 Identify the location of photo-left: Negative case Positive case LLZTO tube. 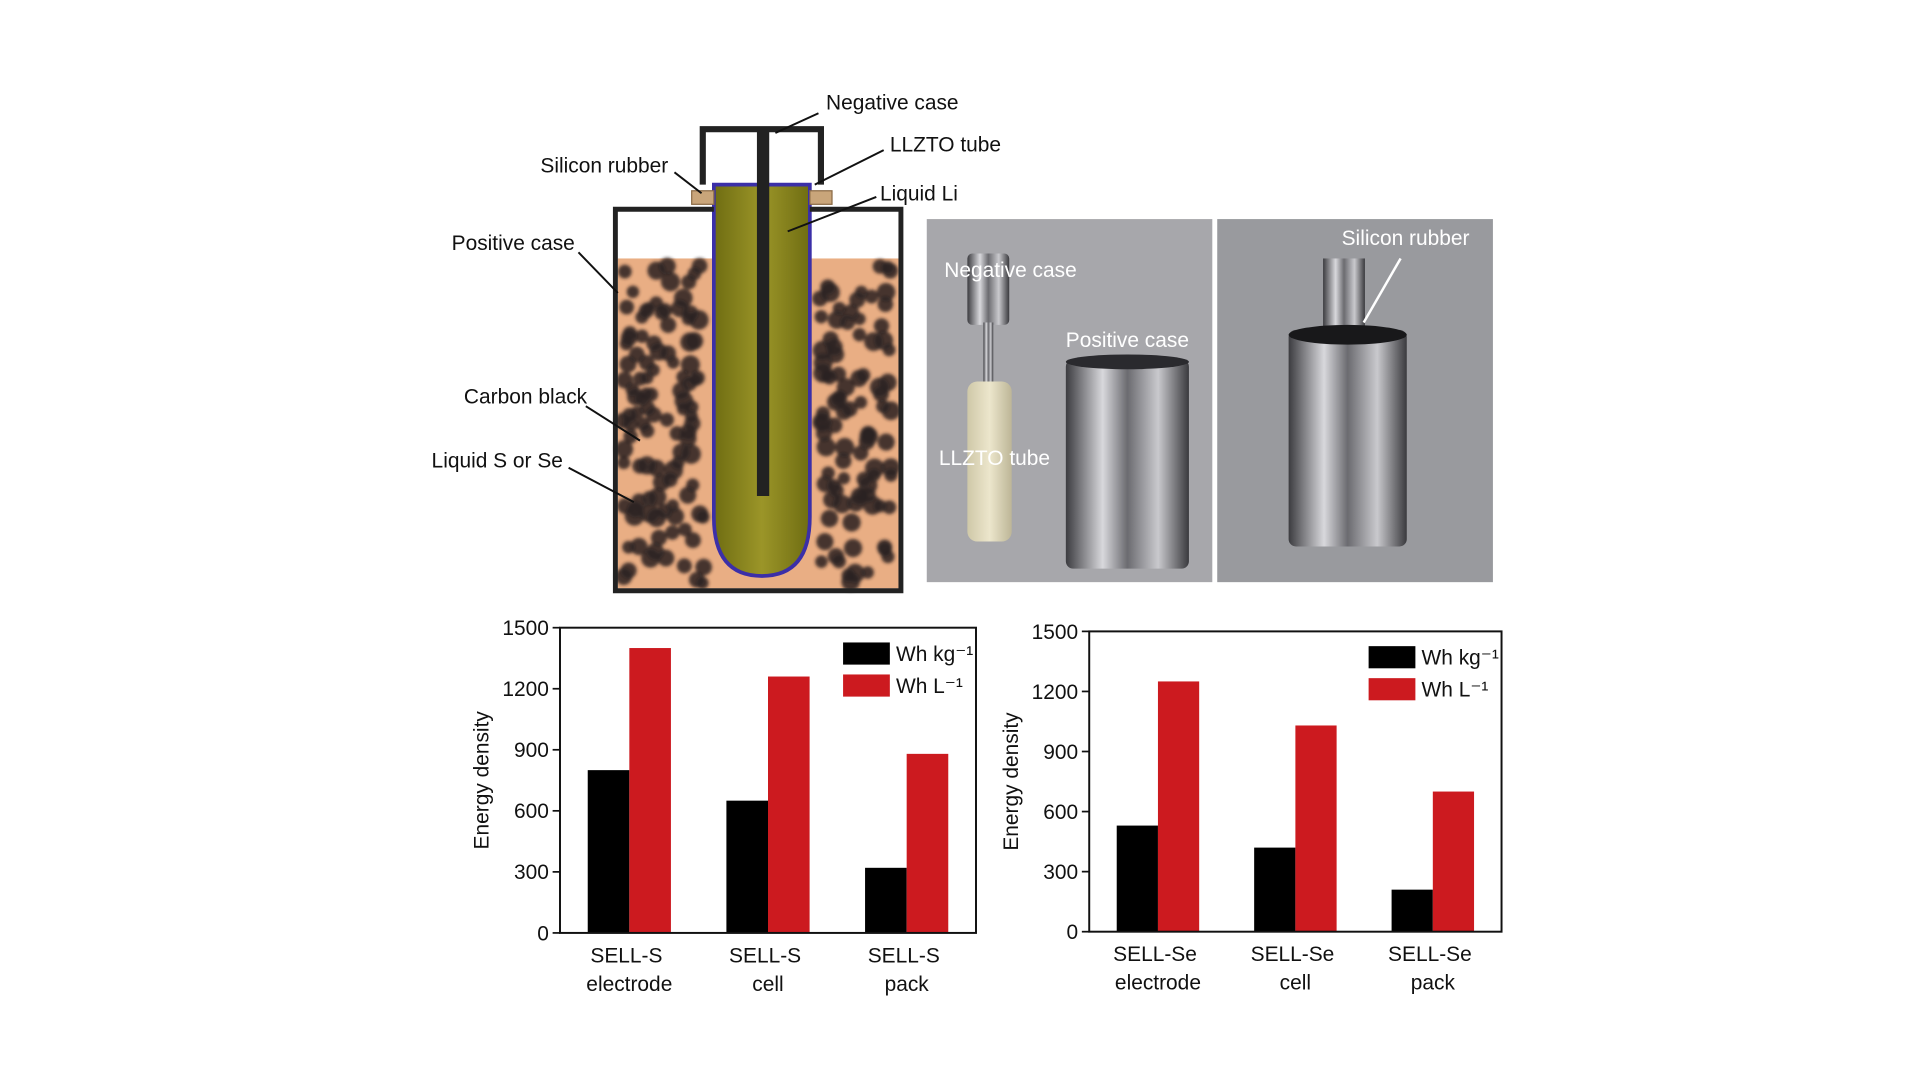
(1069, 401).